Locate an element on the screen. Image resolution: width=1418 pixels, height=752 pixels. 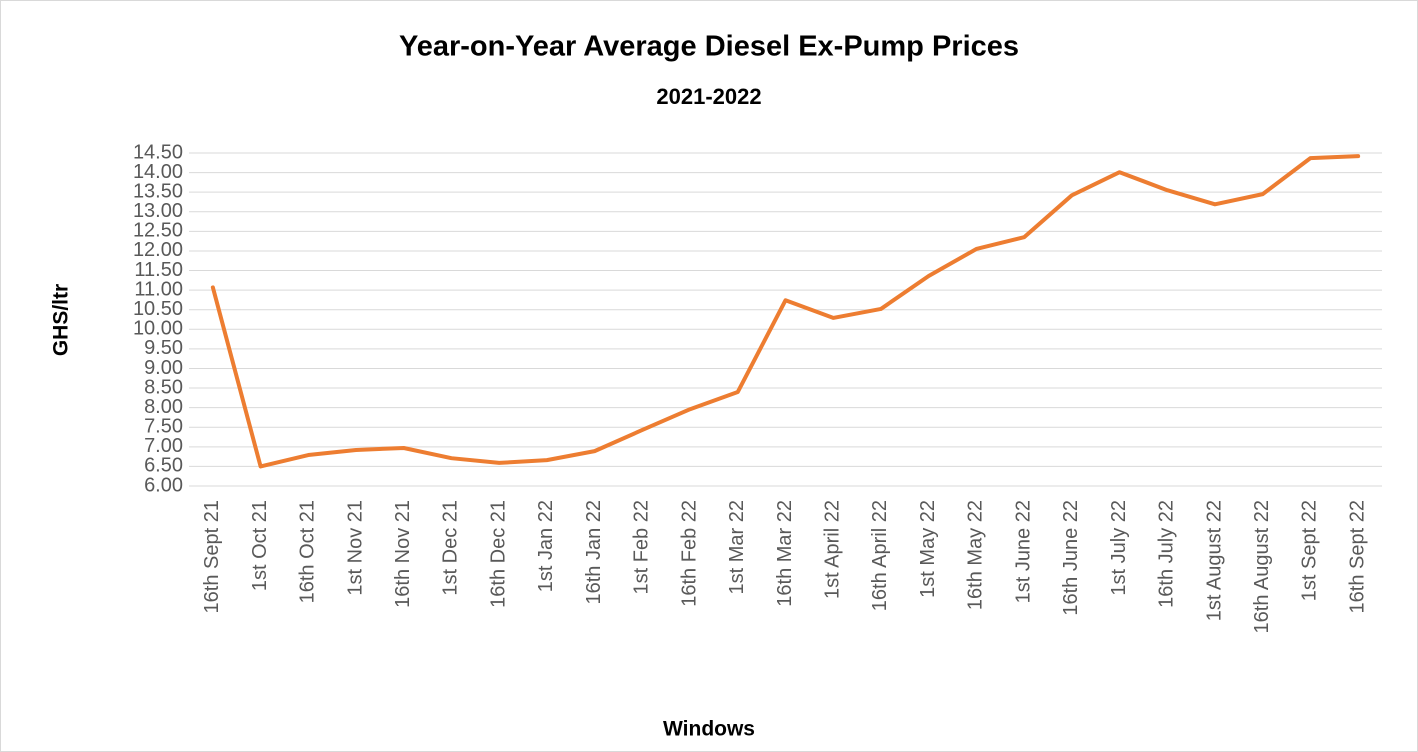
x-tick-label: 16th July 22 is located at coordinates (1167, 554).